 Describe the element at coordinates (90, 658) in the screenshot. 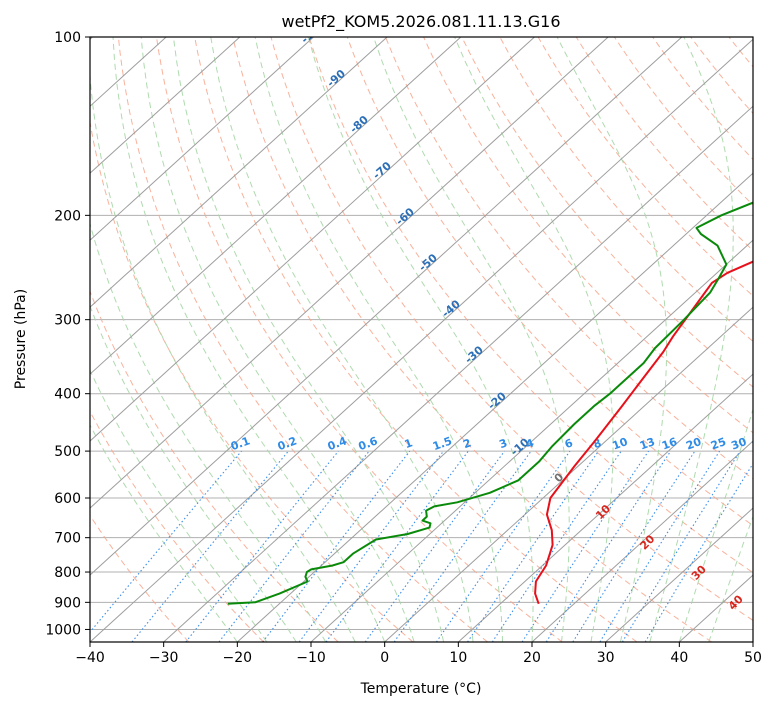

I see `x-tick-label: −40` at that location.